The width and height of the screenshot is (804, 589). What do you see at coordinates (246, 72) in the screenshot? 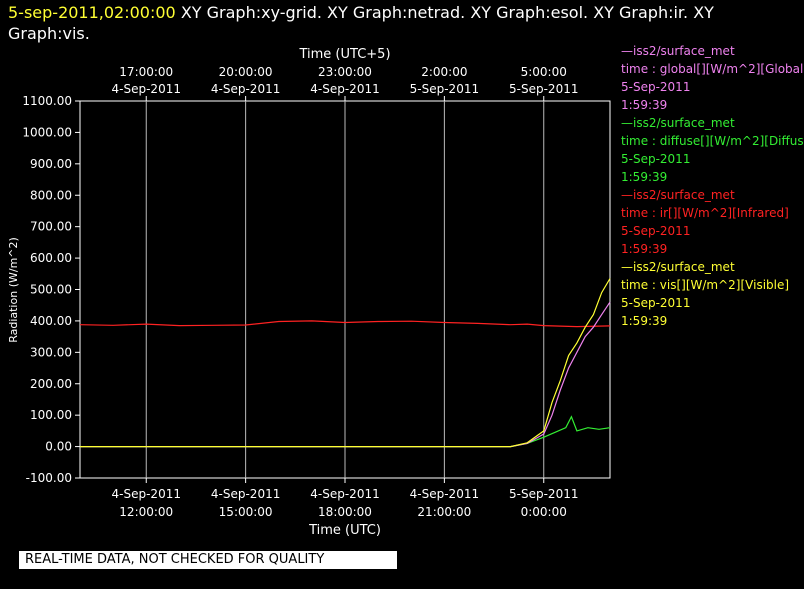
I see `top-tick-time: 20:00:00` at bounding box center [246, 72].